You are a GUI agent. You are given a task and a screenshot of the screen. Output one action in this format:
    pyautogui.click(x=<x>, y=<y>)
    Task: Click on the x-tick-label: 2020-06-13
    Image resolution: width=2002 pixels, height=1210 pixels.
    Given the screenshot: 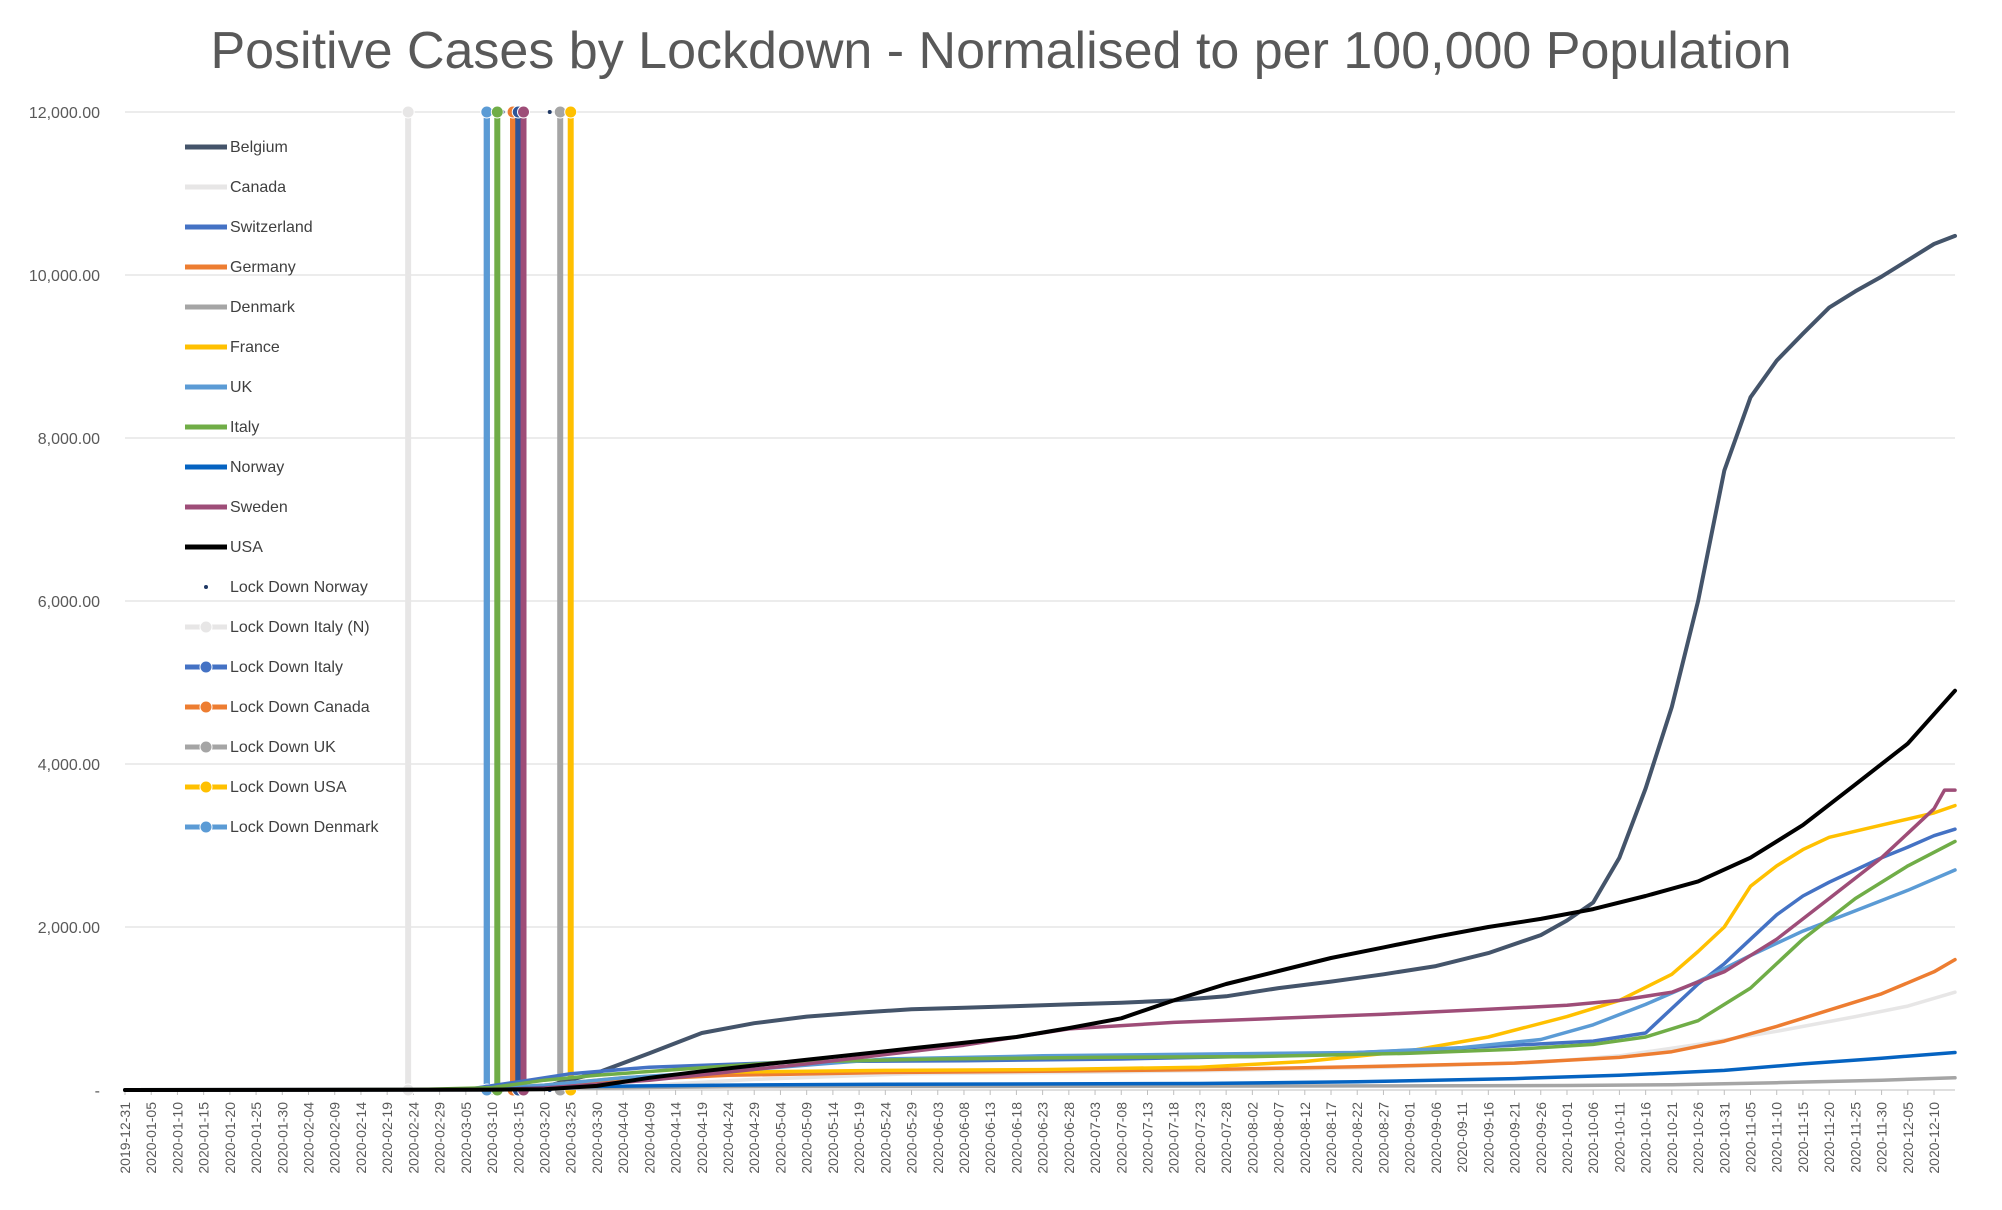 What is the action you would take?
    pyautogui.click(x=990, y=1138)
    